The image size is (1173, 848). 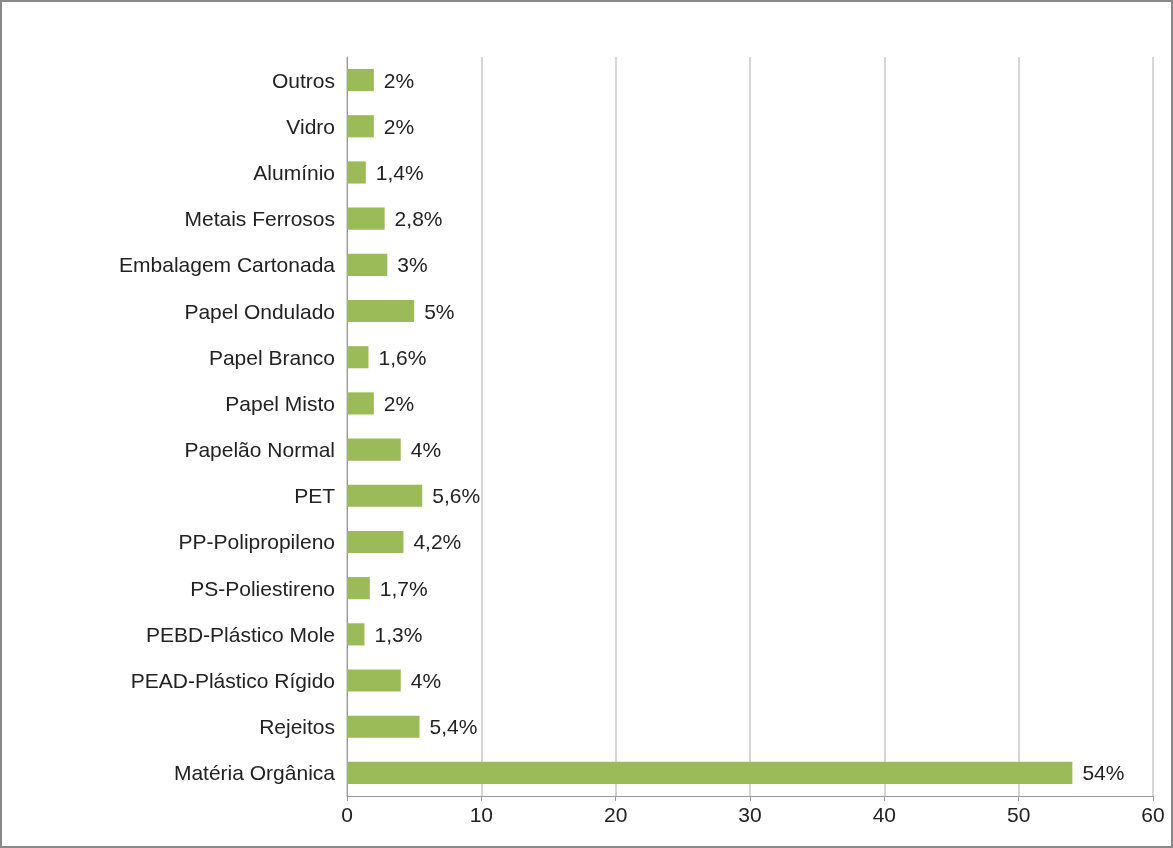 I want to click on y-tick-label: Matéria Orgânica, so click(x=254, y=773).